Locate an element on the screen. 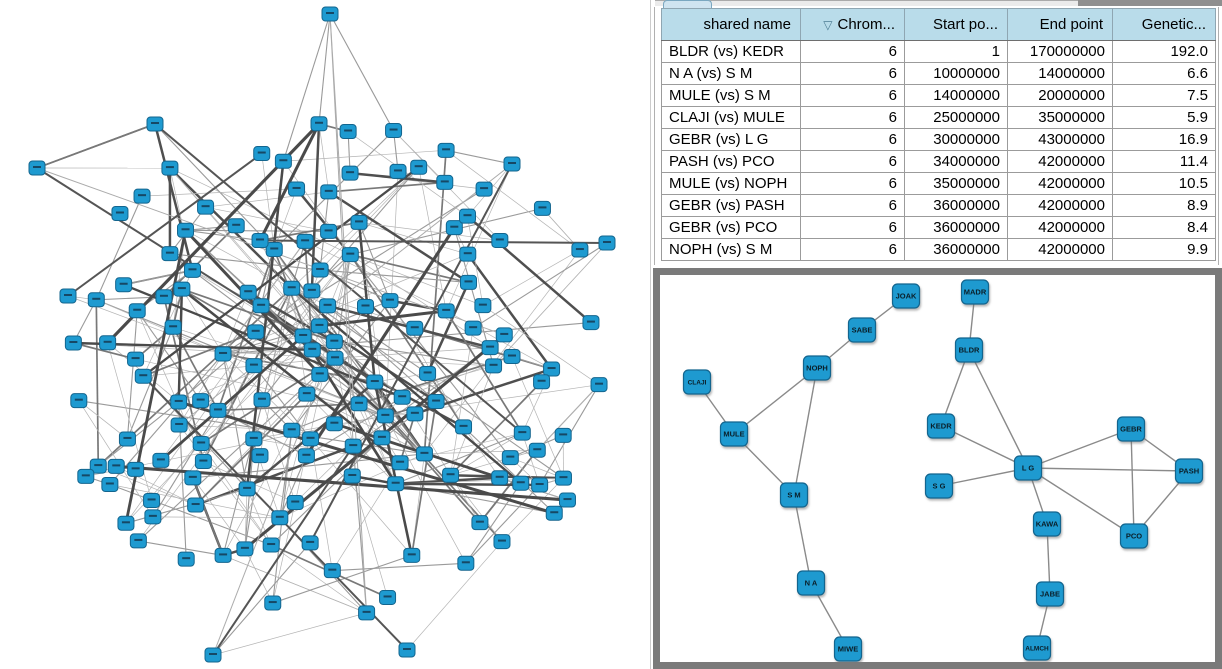  node-JABE: JABE is located at coordinates (1050, 594).